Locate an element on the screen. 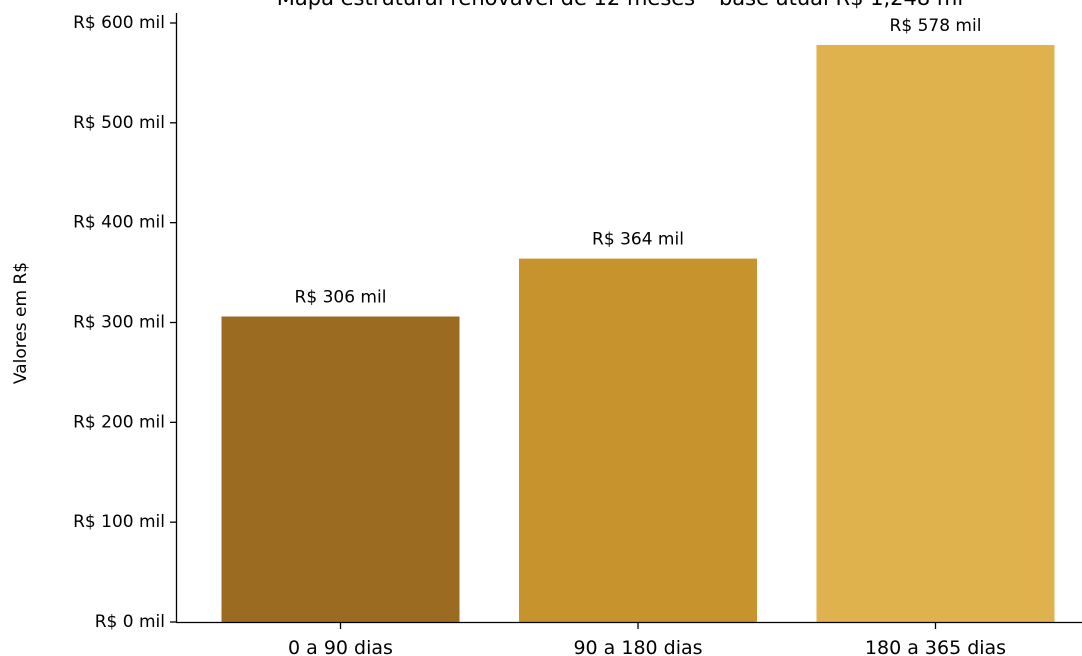 The height and width of the screenshot is (656, 1082). bar-value-label: R$ 578 mil is located at coordinates (936, 26).